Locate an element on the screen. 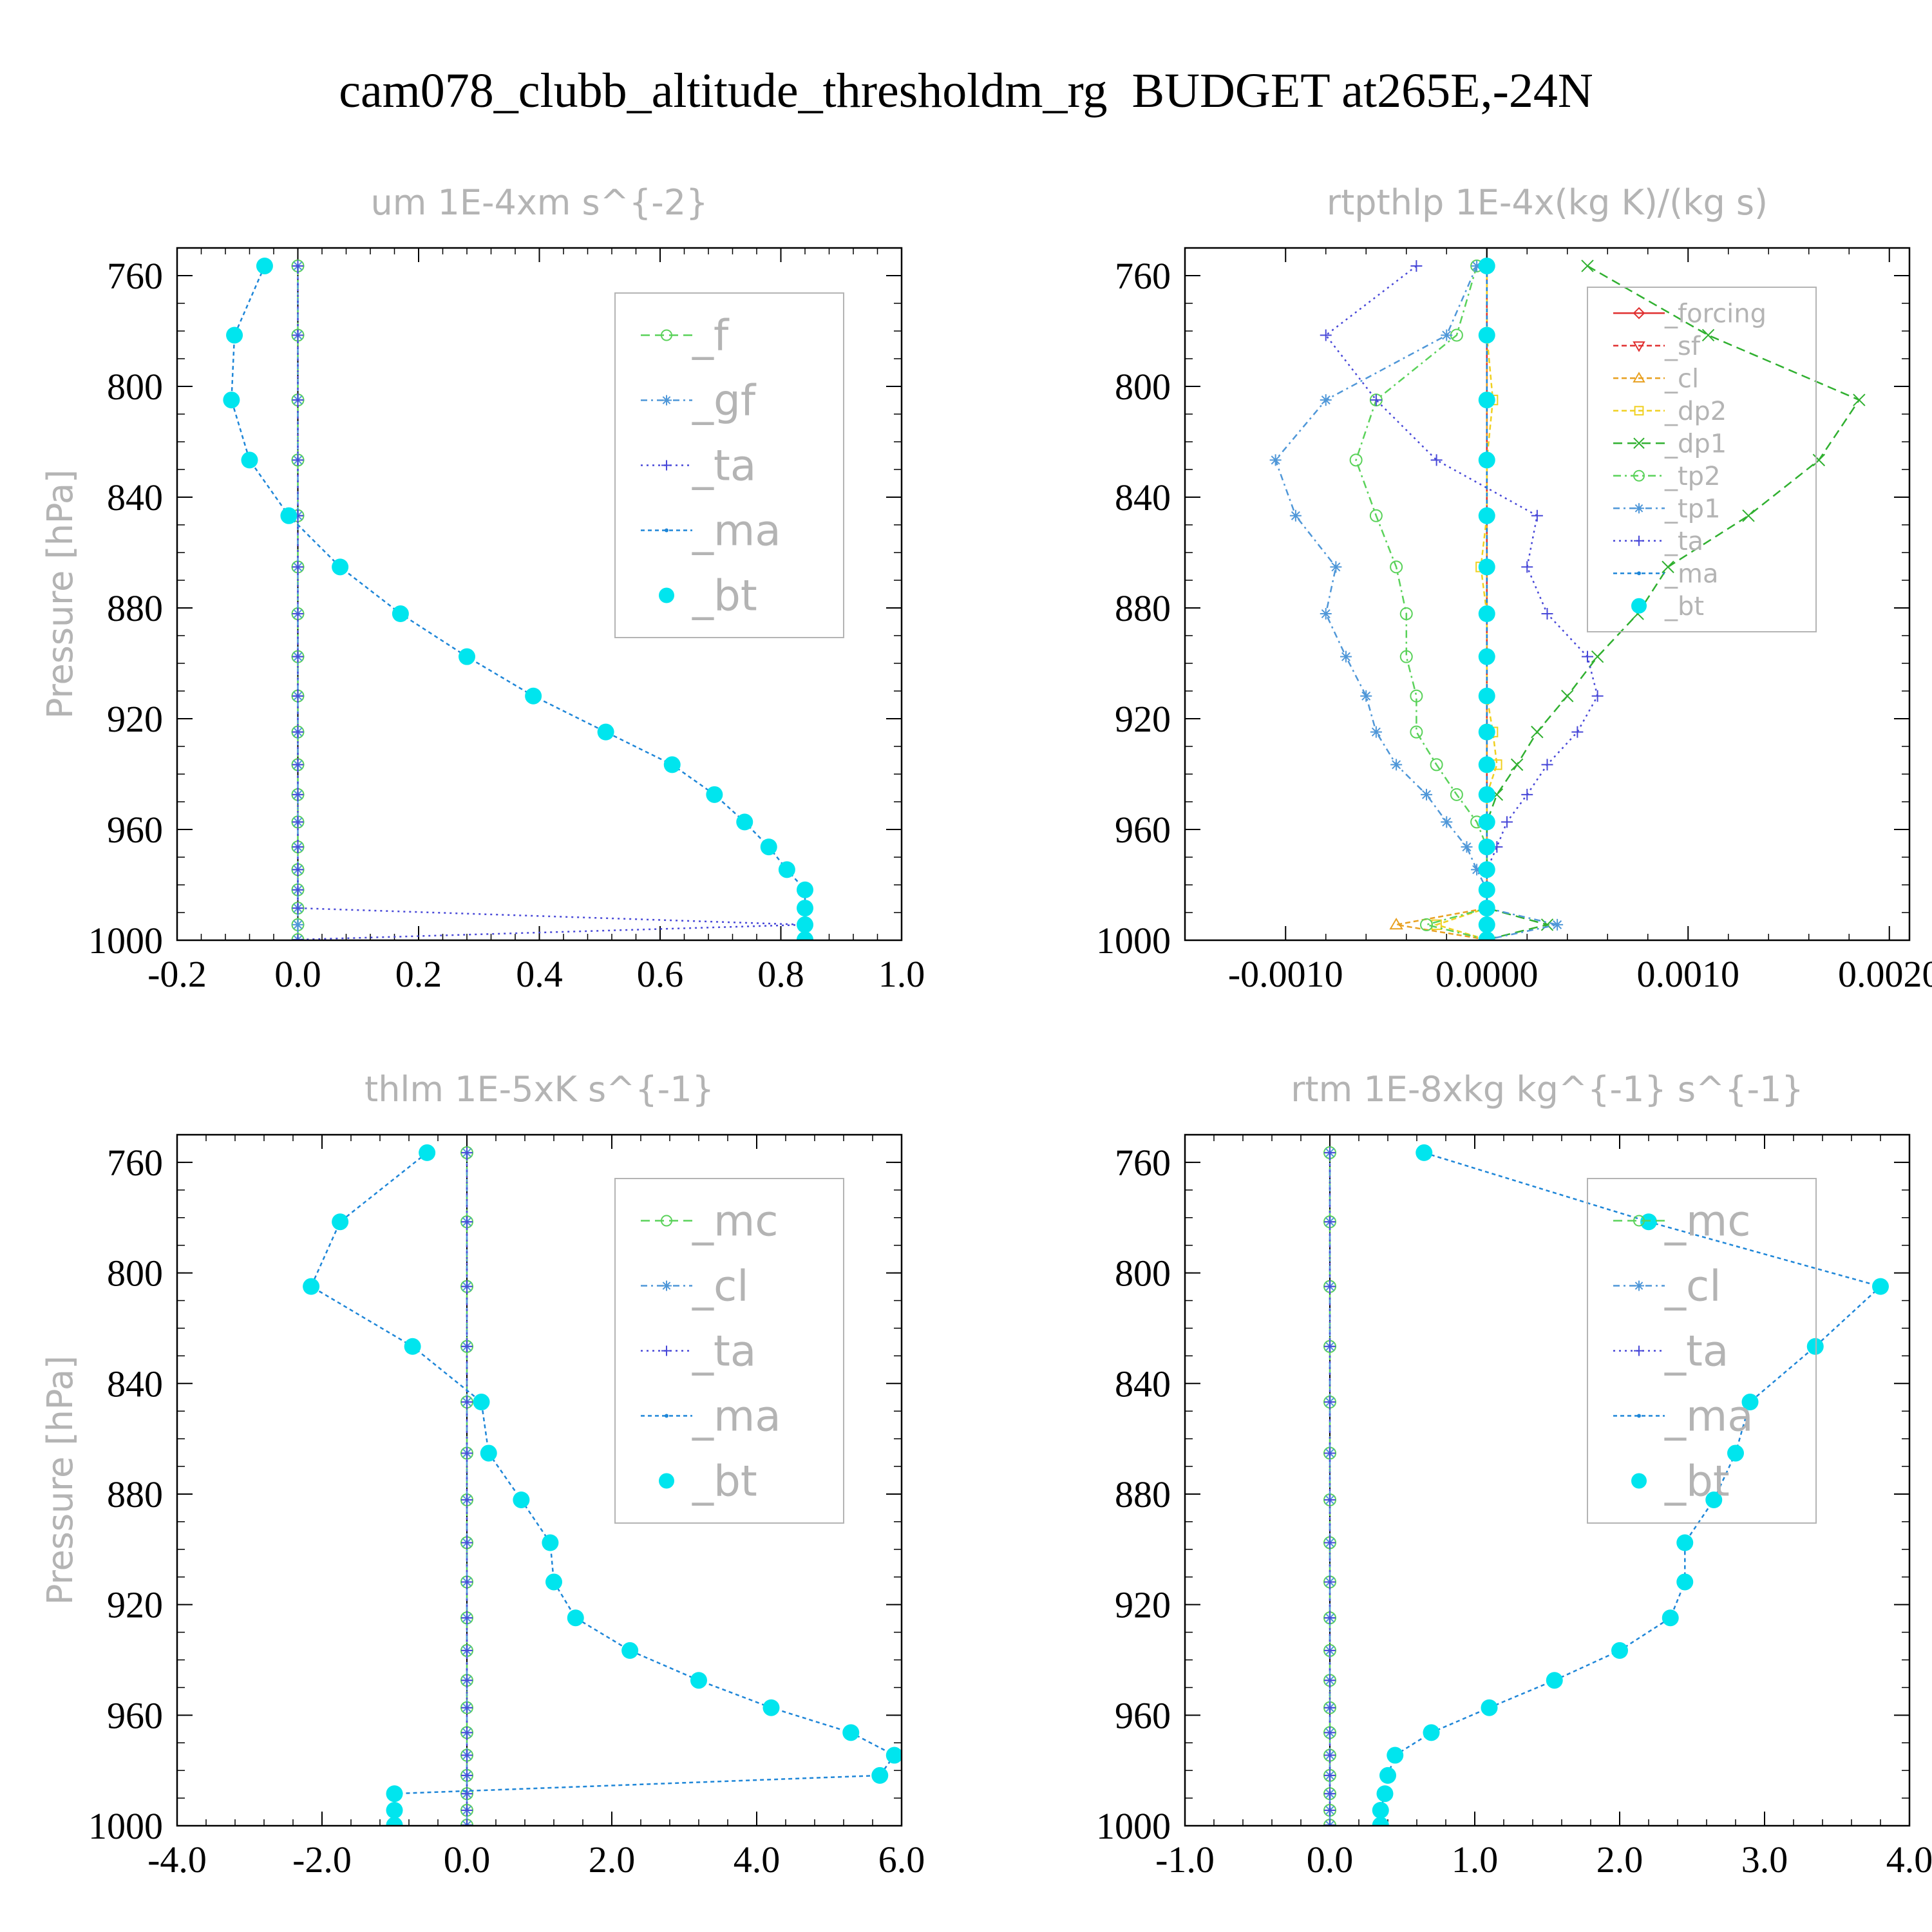  x-tick-label: 3.0 is located at coordinates (1764, 1859).